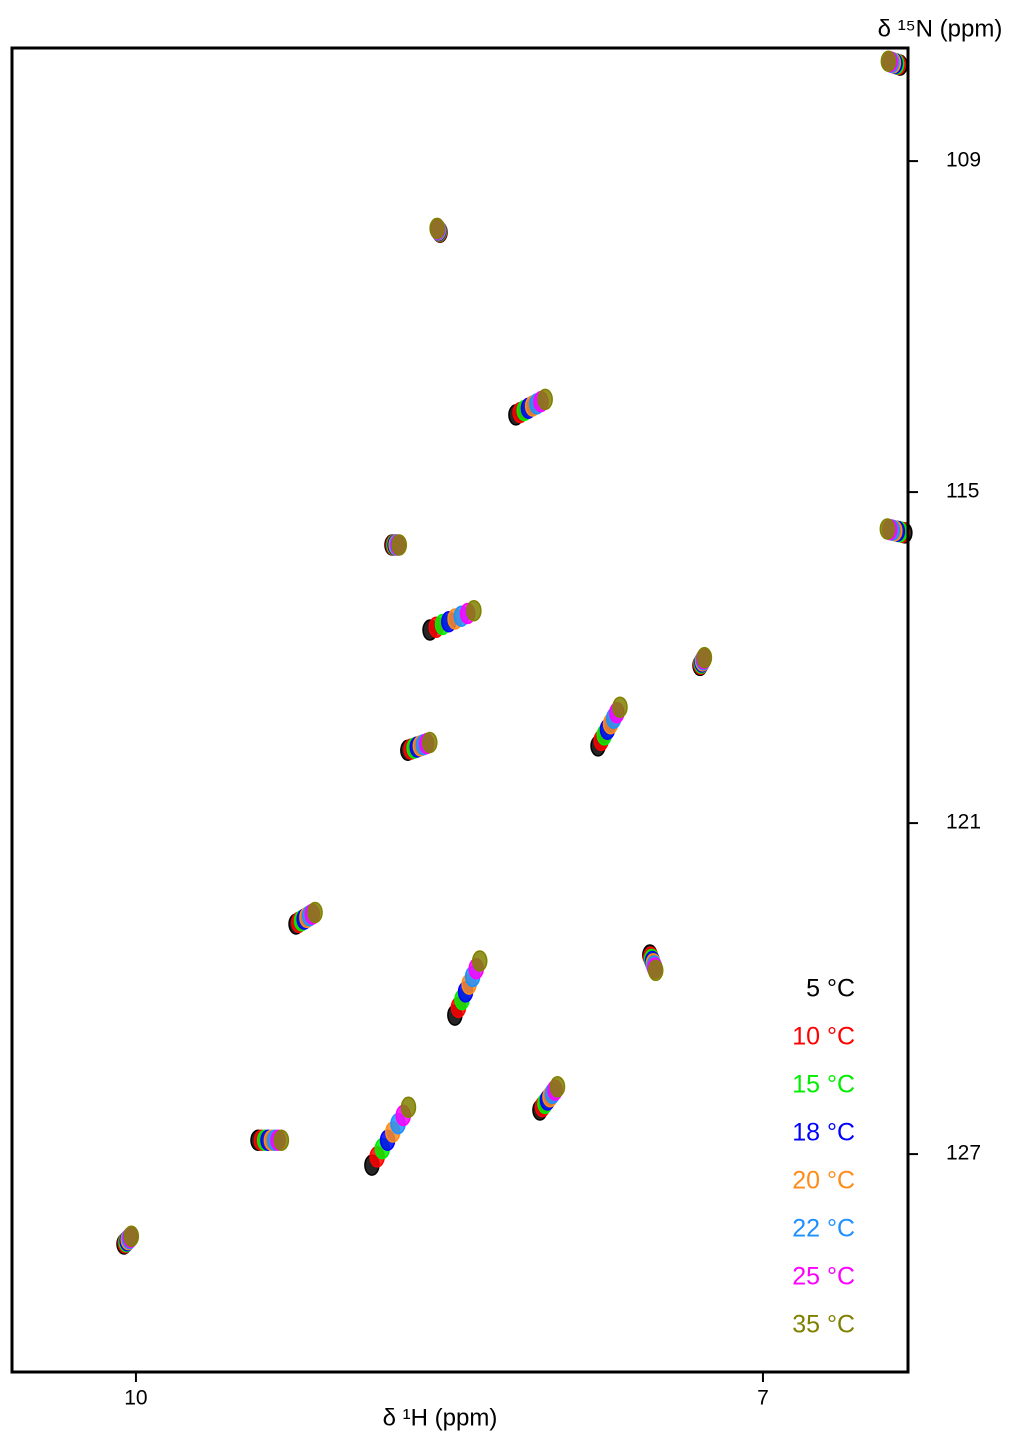 Image resolution: width=1024 pixels, height=1439 pixels. What do you see at coordinates (823, 1157) in the screenshot?
I see `legend: 5 °C 10 °C 15 °C 18 °C 20 °C 22 °C 25 °C 35 °C` at bounding box center [823, 1157].